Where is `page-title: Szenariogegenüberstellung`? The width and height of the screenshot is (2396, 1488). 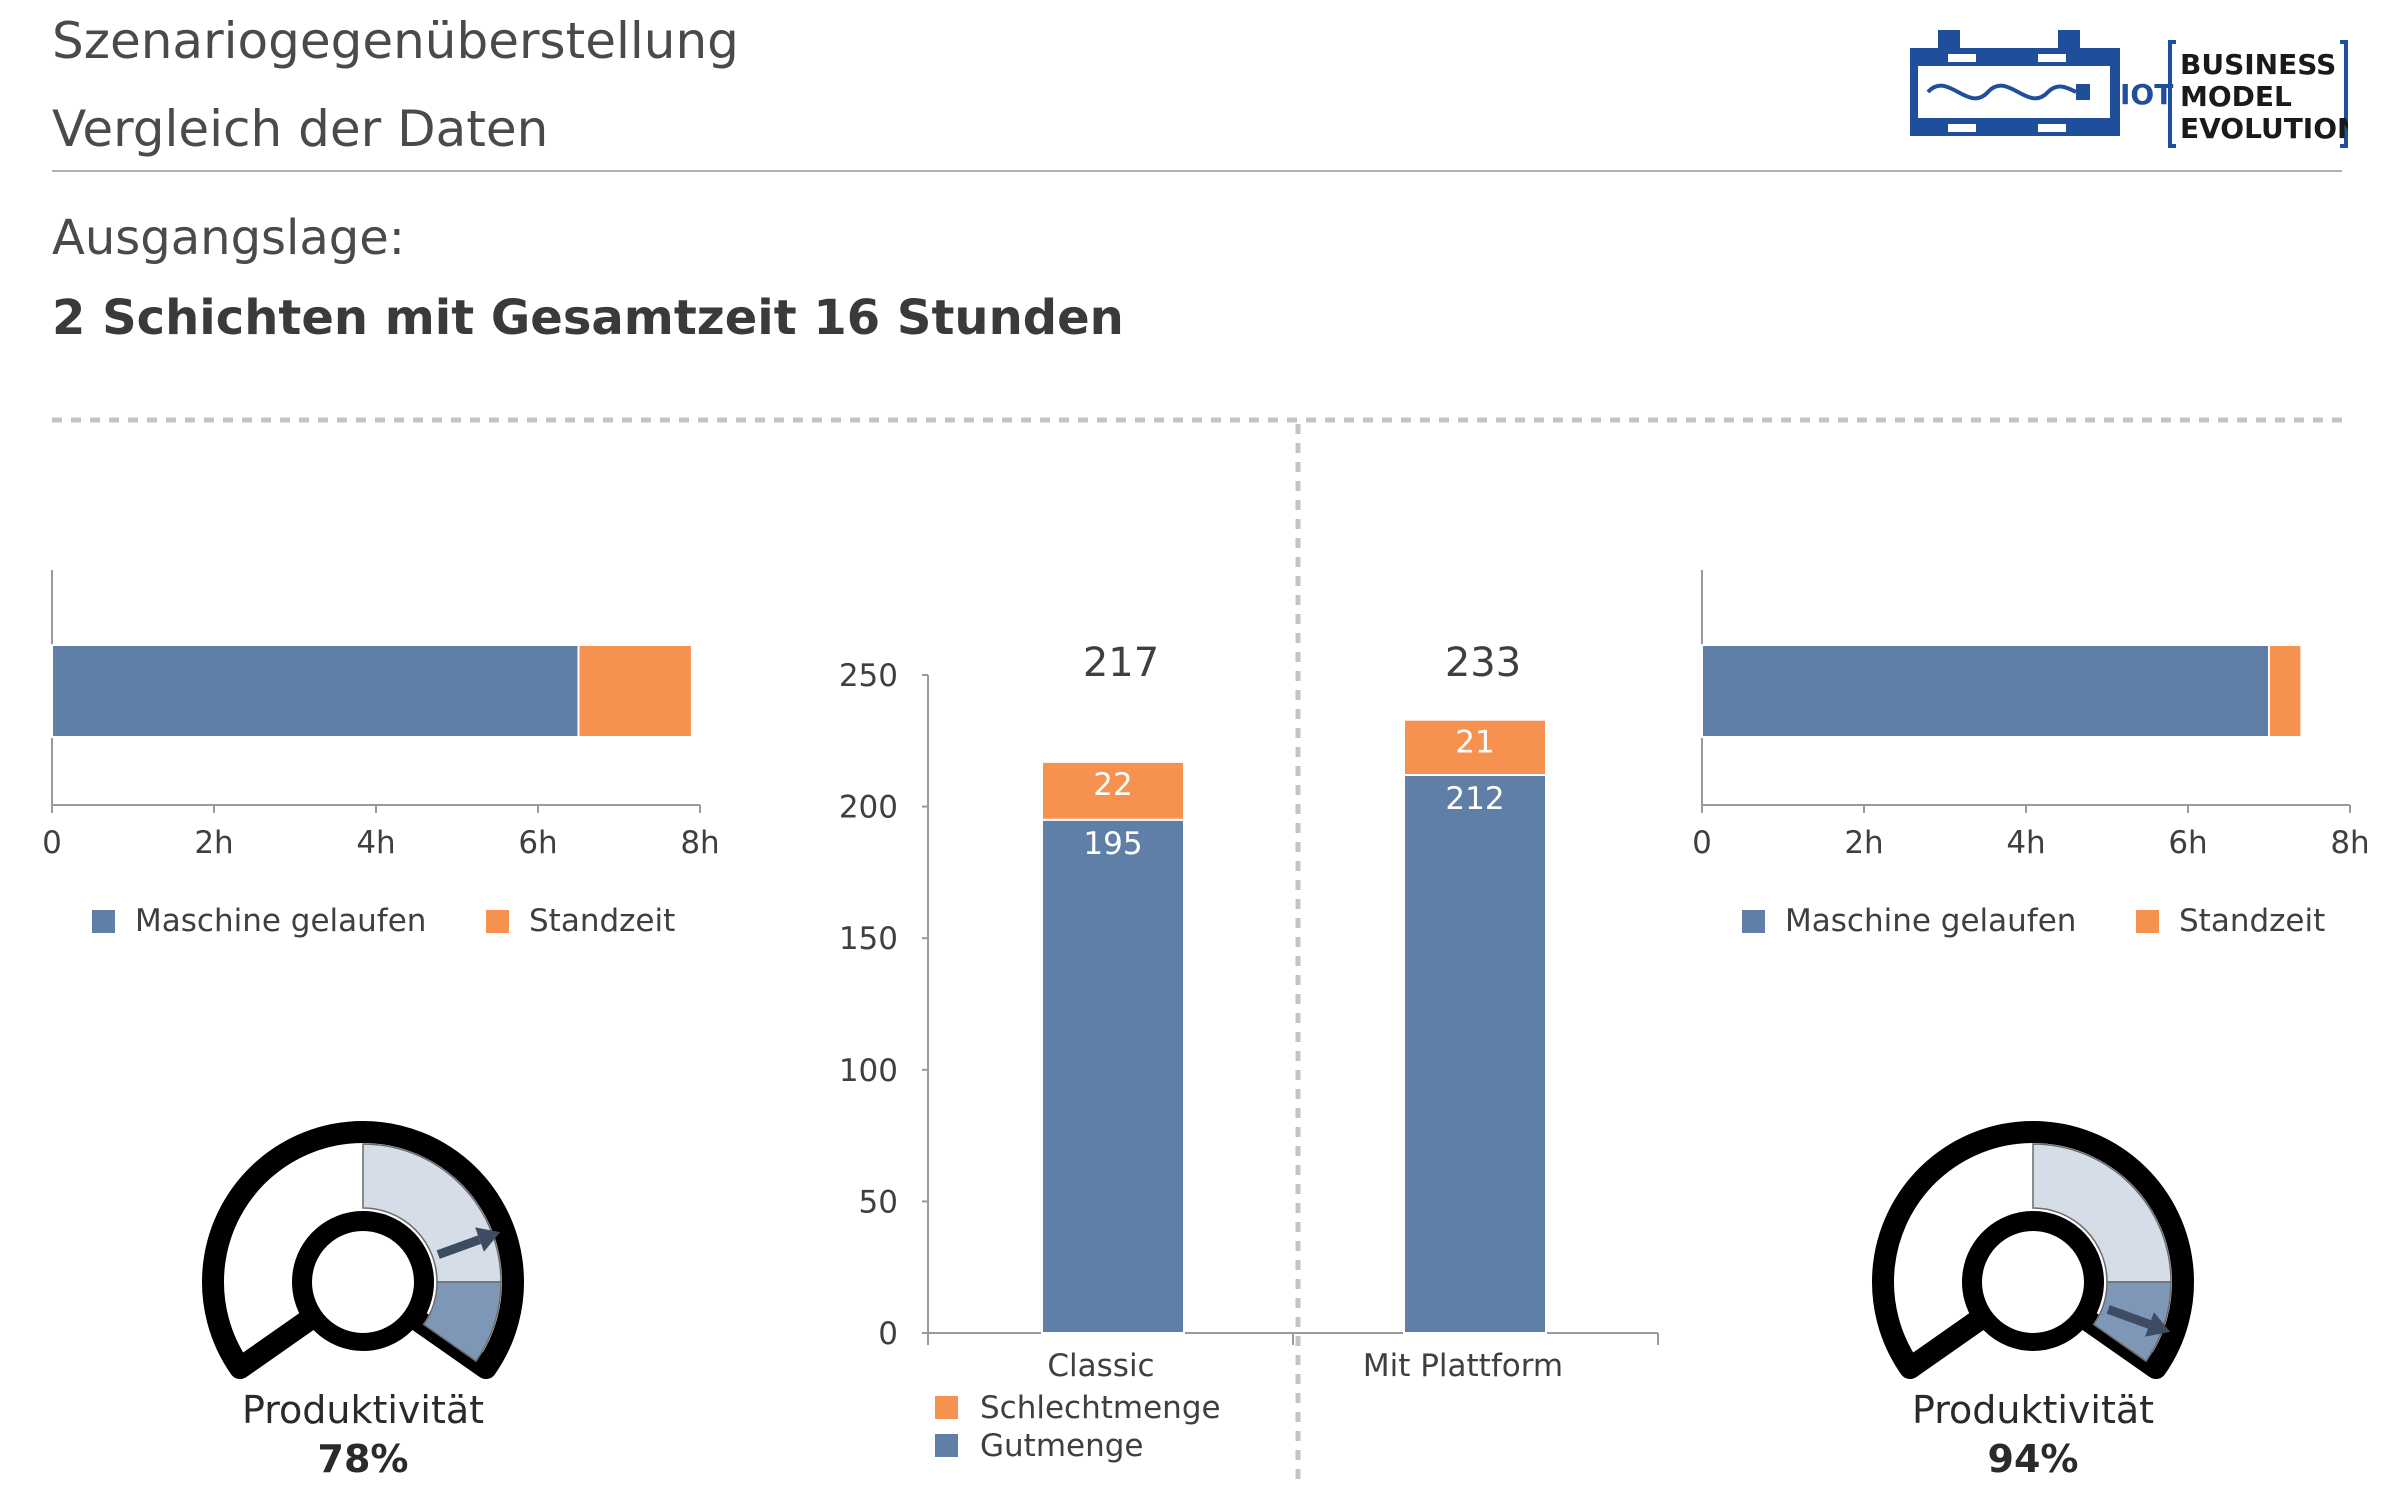 page-title: Szenariogegenüberstellung is located at coordinates (395, 41).